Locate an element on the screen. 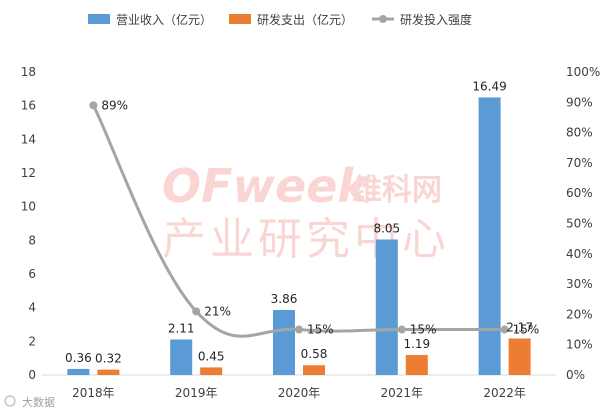 The image size is (606, 412). watermark-brand-latin: OFweek is located at coordinates (266, 186).